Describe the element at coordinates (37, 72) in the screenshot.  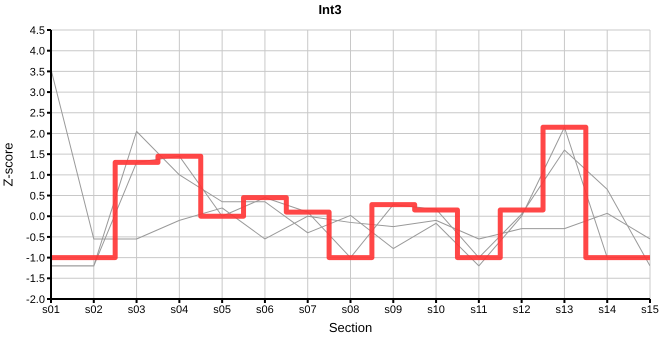
I see `y-tick-label: 3.5` at that location.